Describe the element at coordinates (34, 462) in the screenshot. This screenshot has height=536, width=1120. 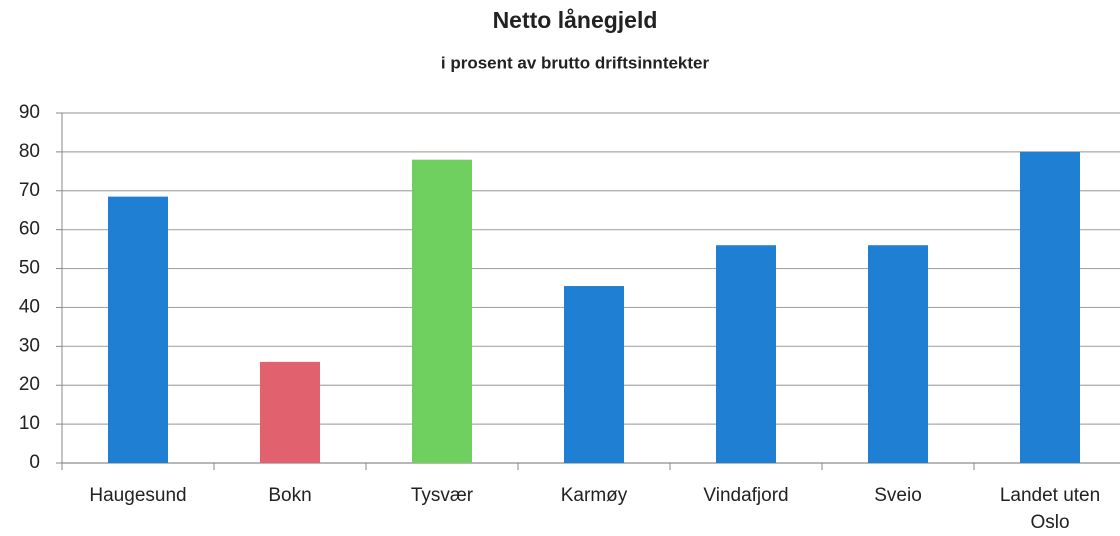
I see `y-tick-label: 0` at that location.